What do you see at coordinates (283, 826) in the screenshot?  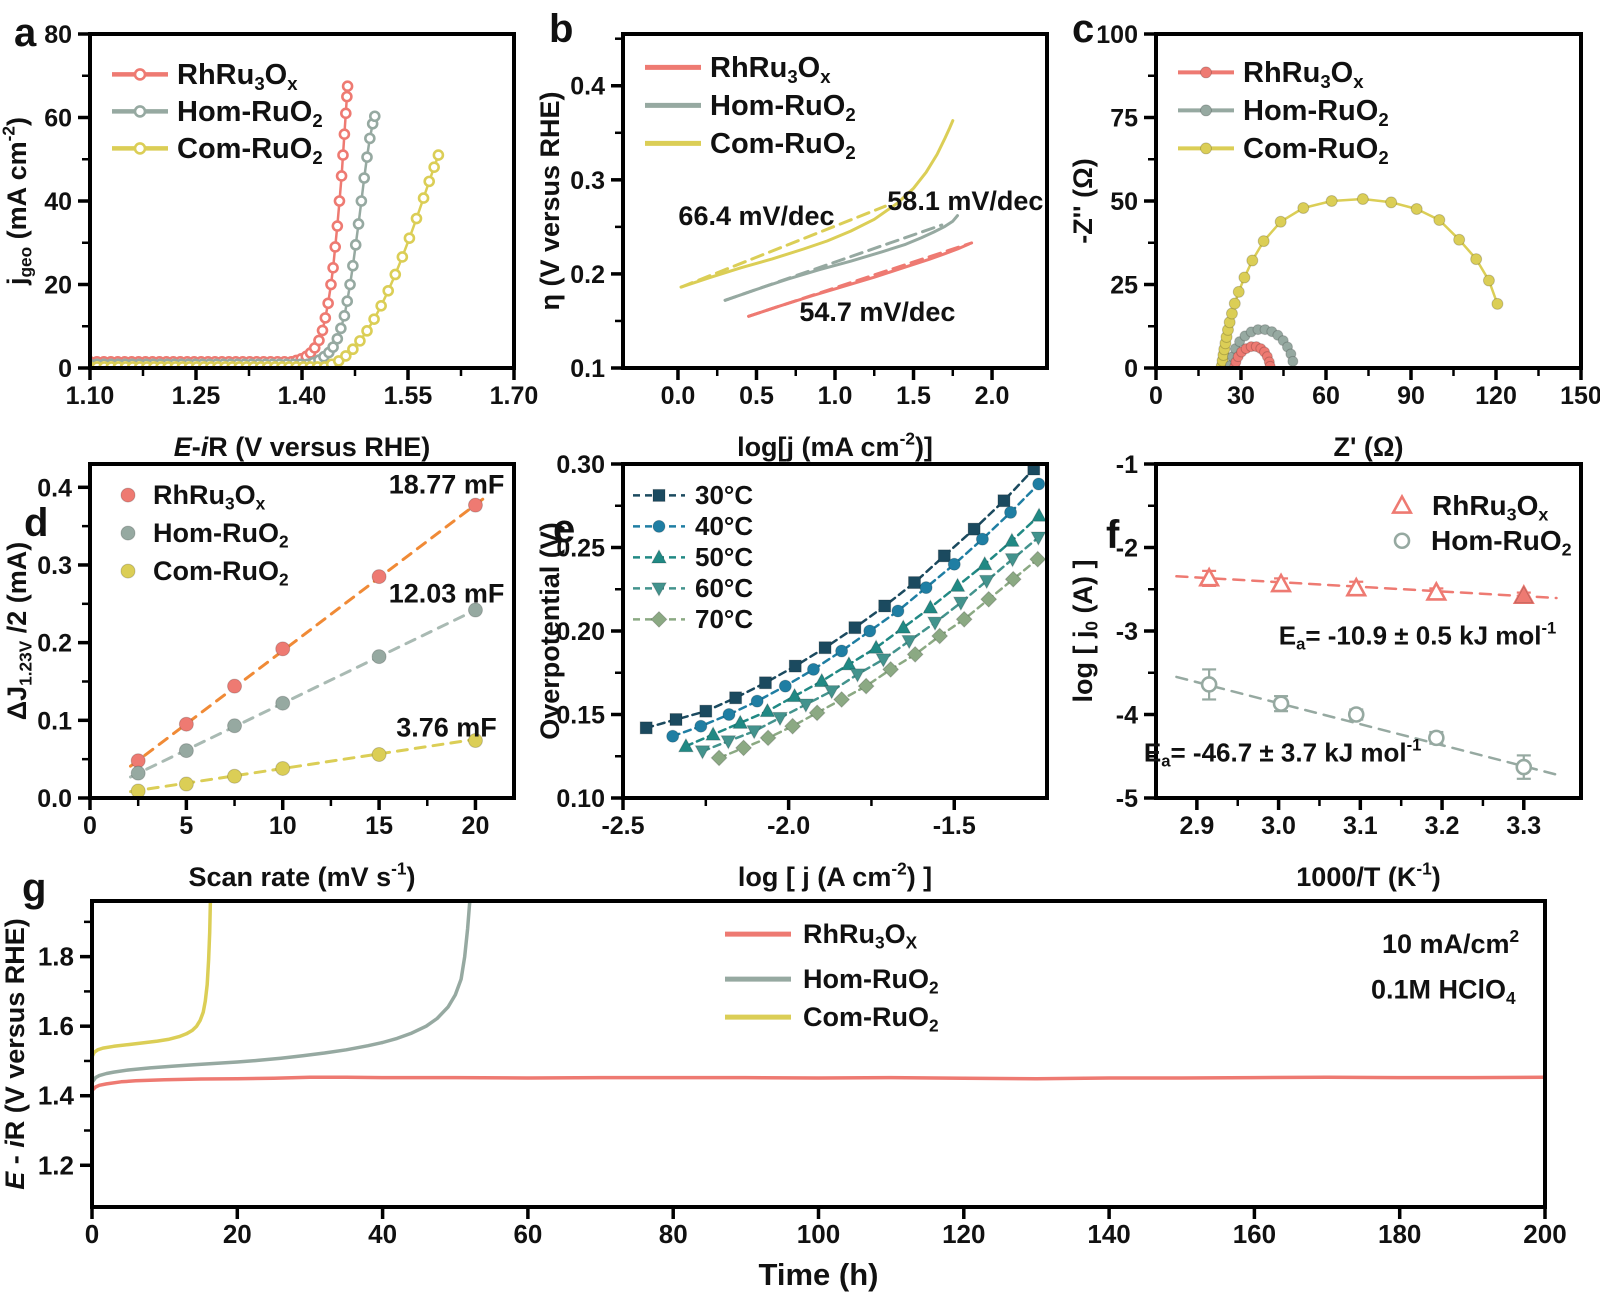 I see `x-tick-label: 10` at bounding box center [283, 826].